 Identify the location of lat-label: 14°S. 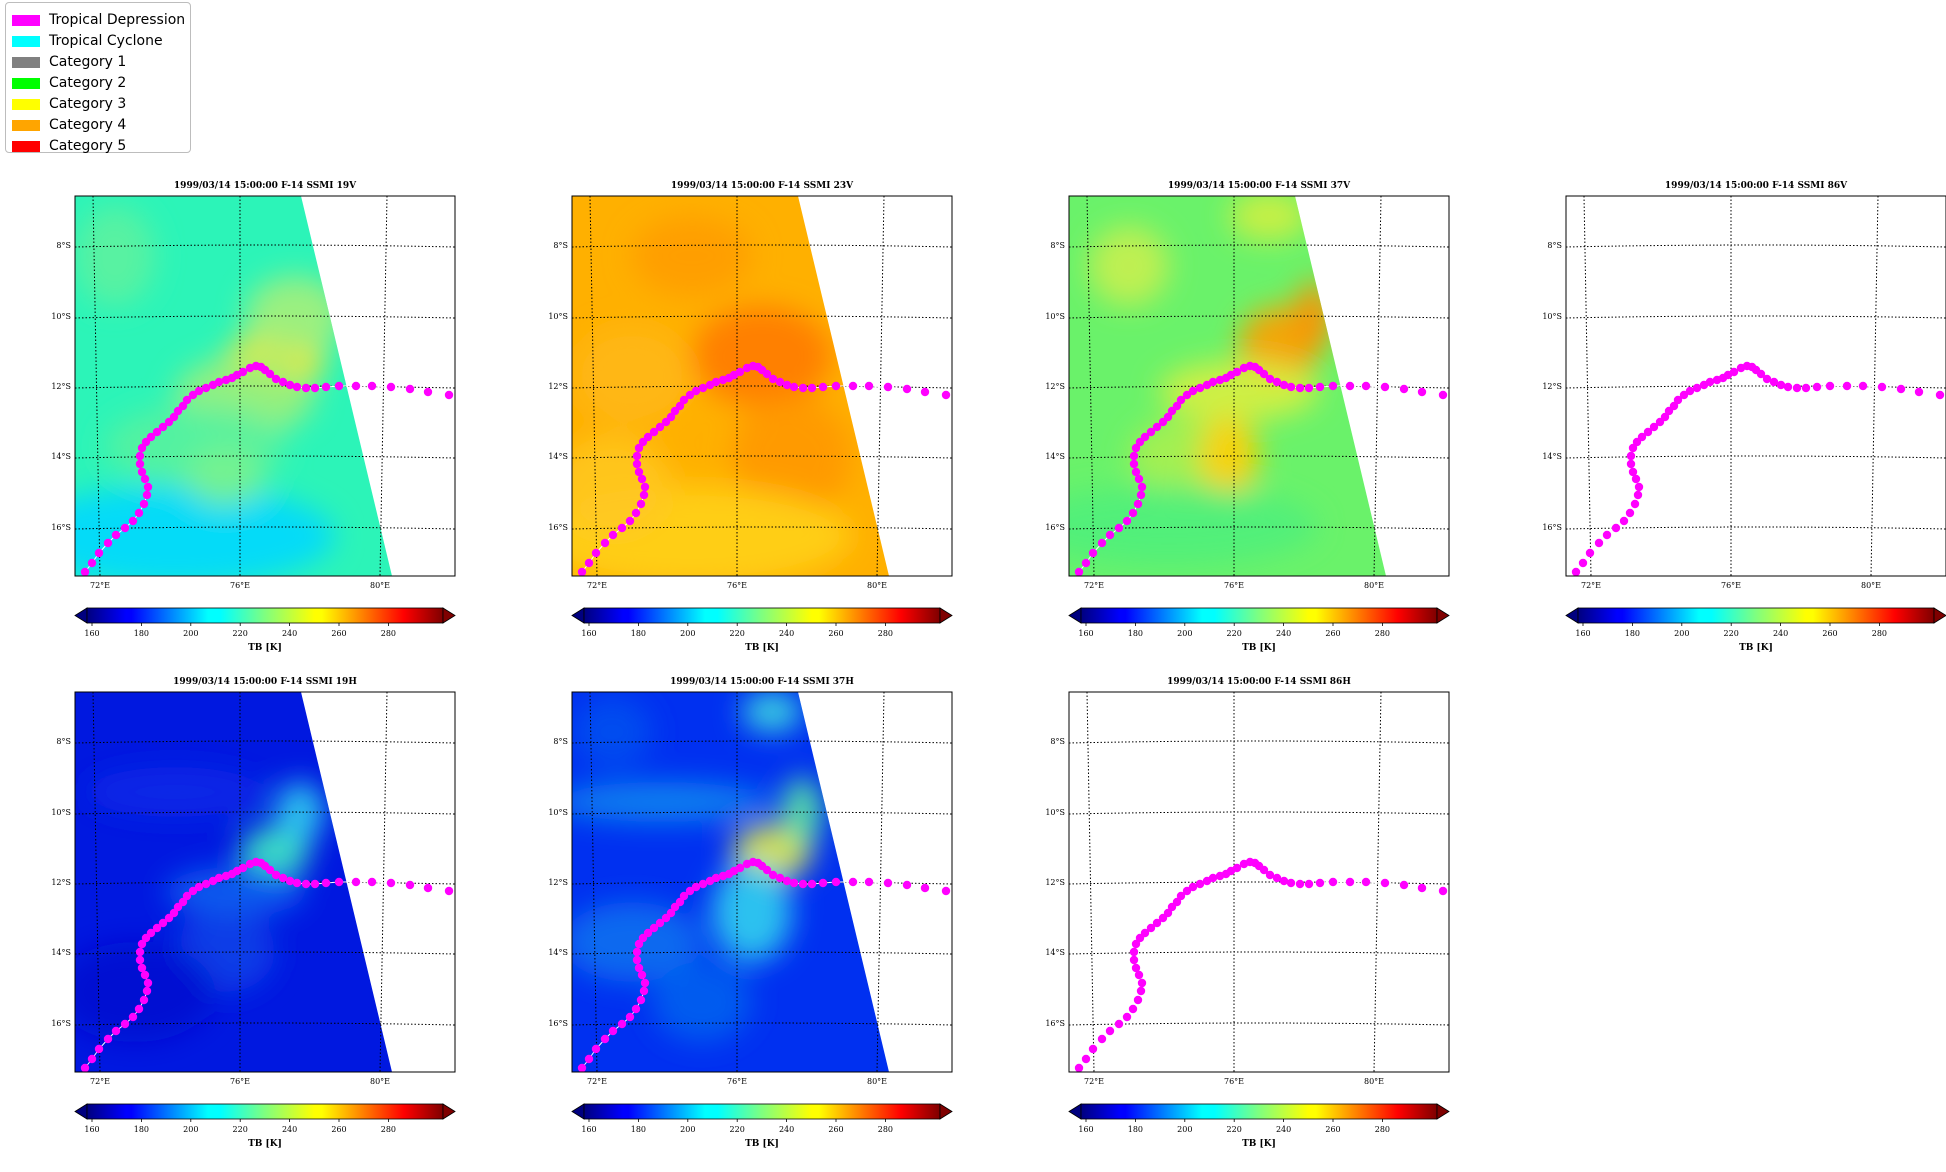
(558, 456).